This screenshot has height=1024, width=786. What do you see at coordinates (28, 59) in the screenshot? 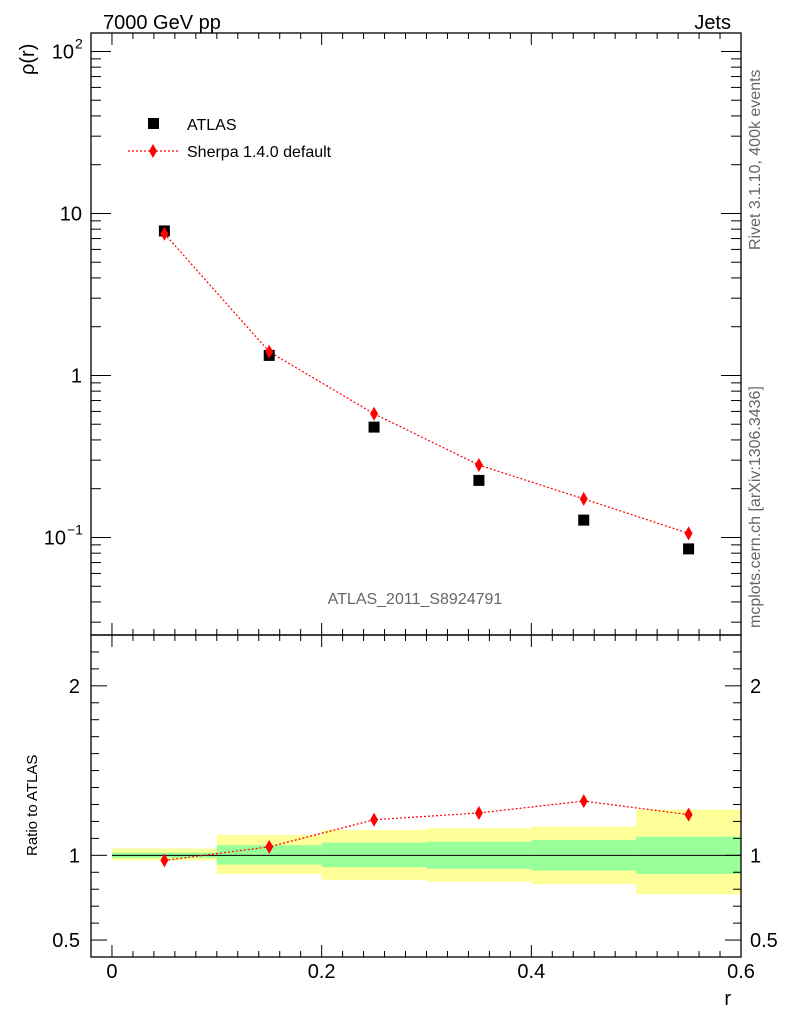
I see `main-y-axis-title: ρ(r)` at bounding box center [28, 59].